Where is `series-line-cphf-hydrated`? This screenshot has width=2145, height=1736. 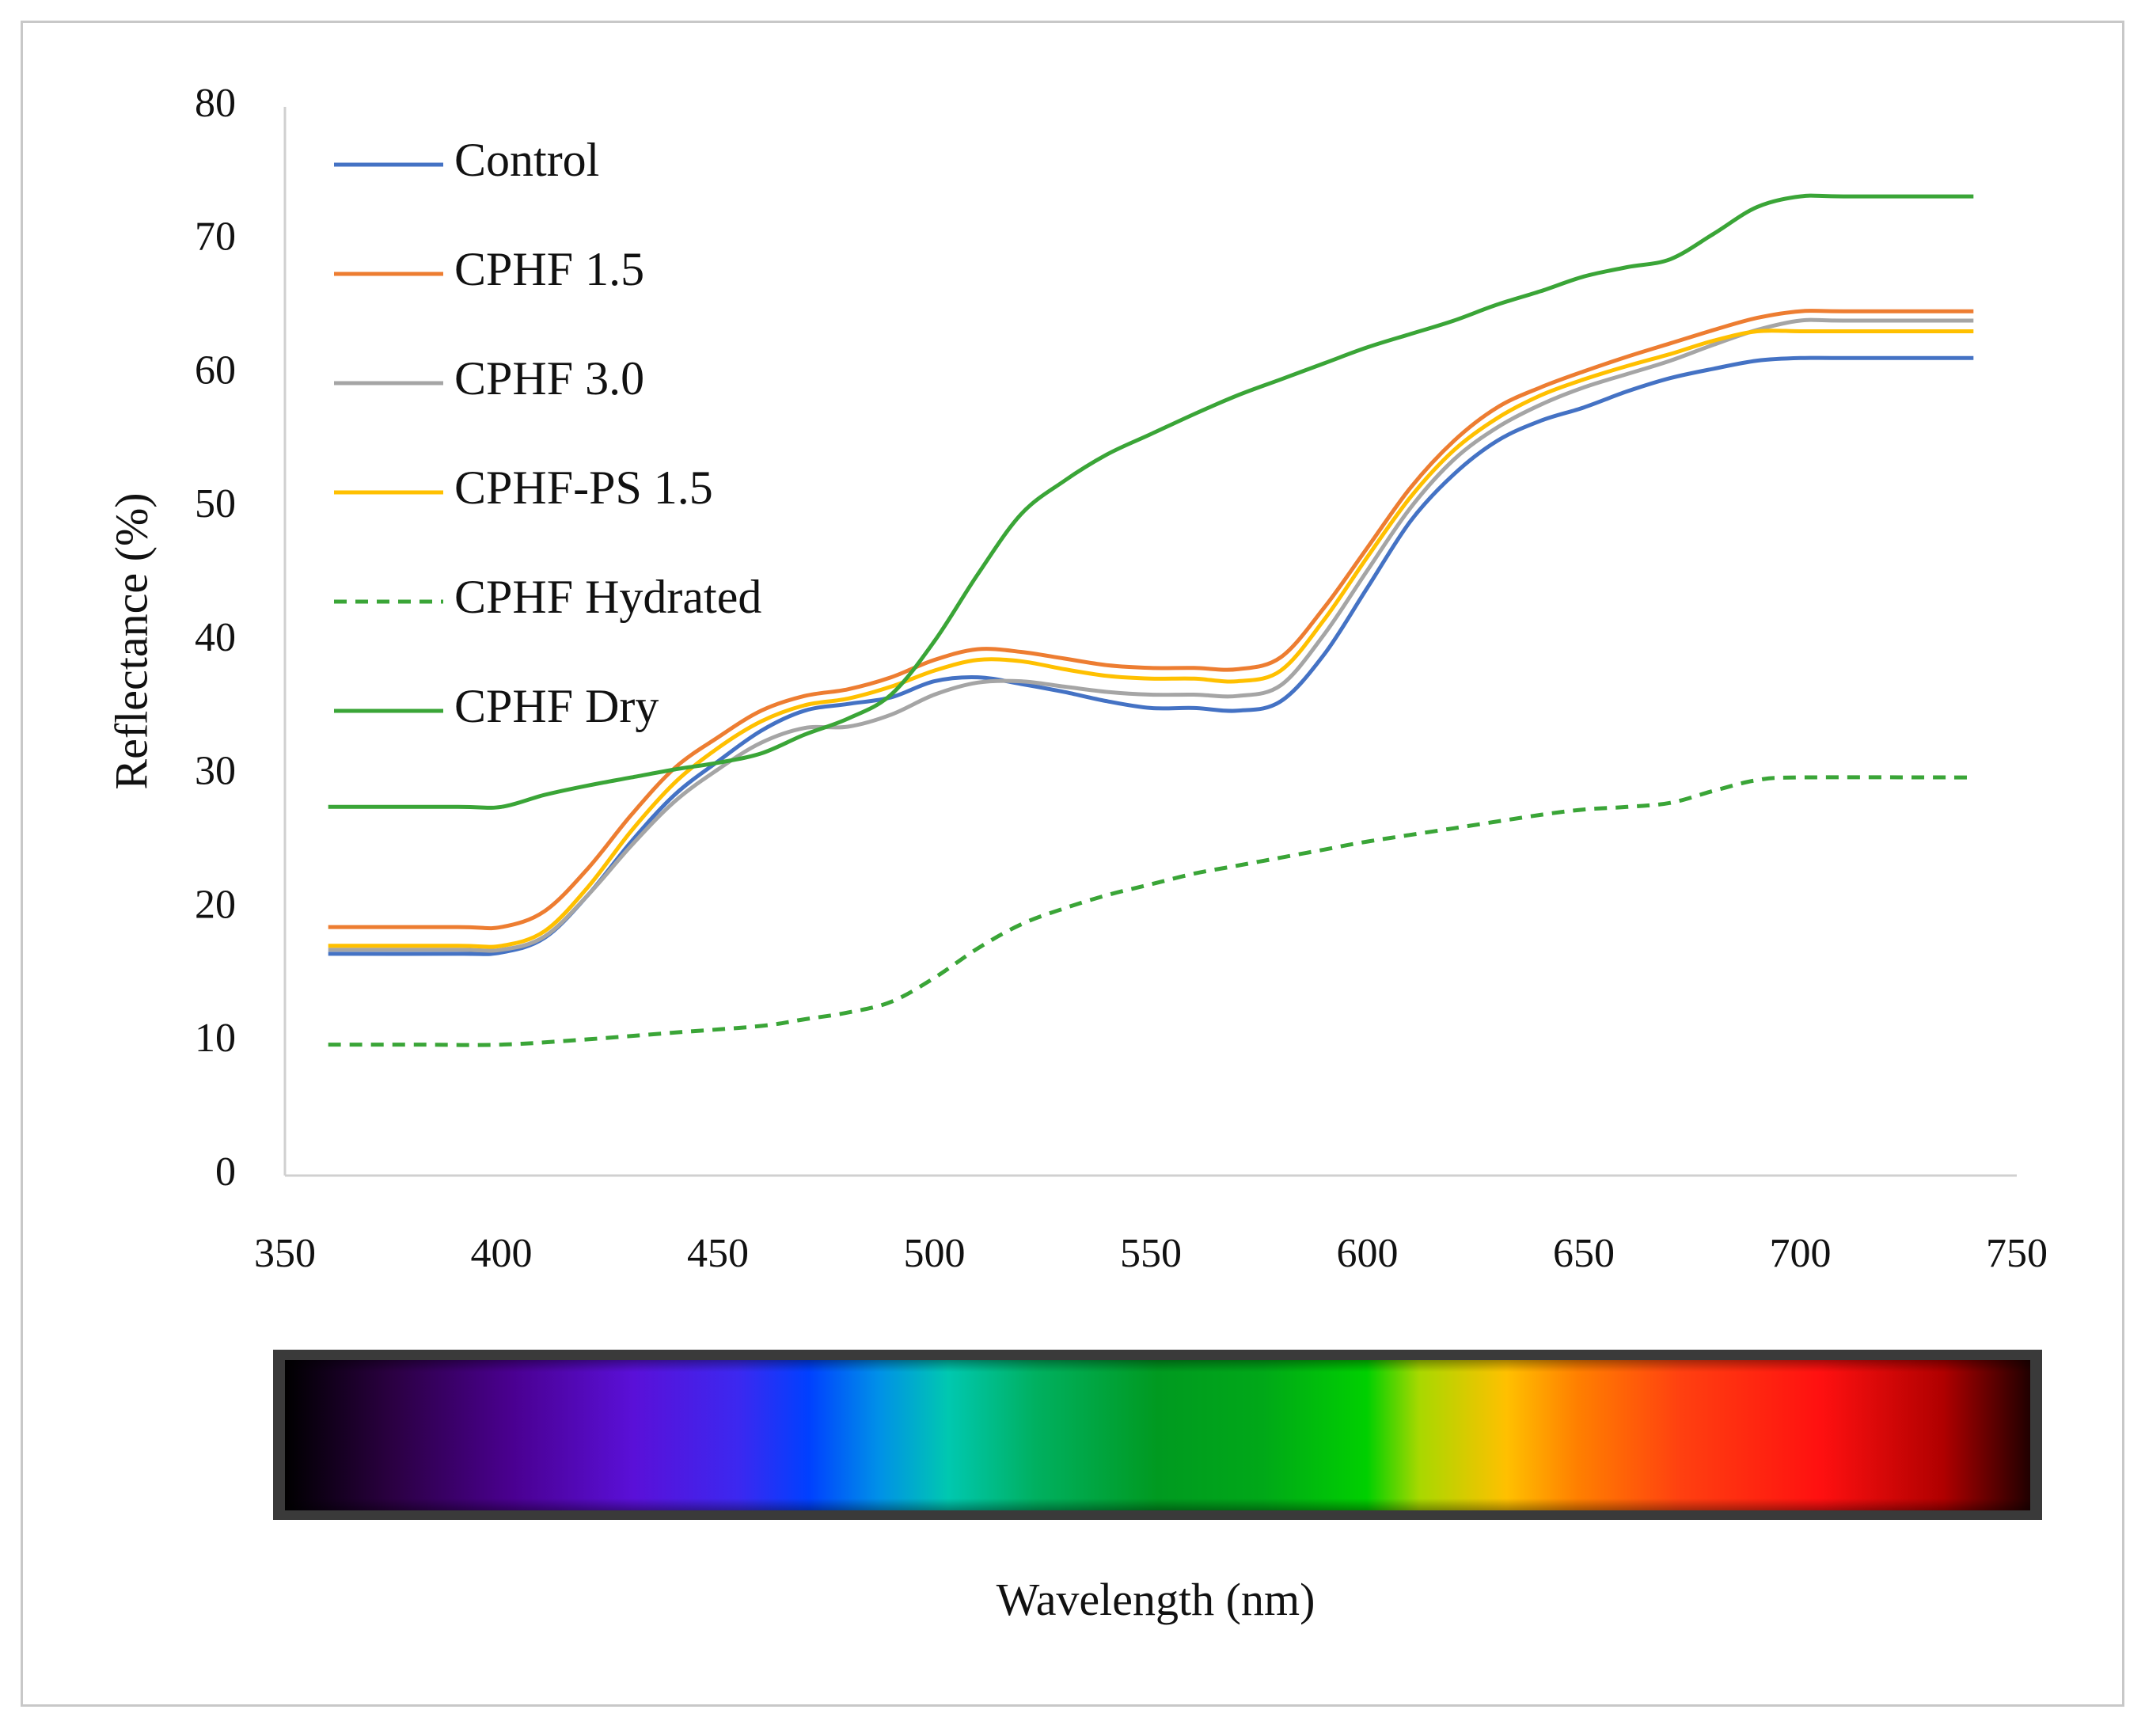
series-line-cphf-hydrated is located at coordinates (1151, 911).